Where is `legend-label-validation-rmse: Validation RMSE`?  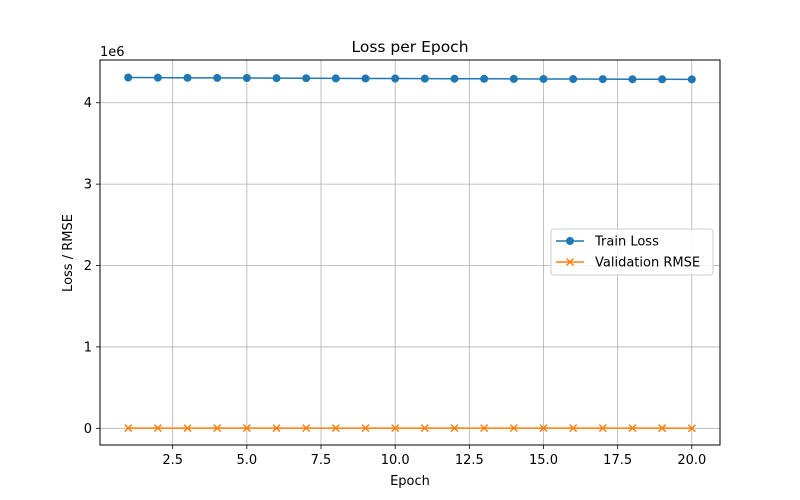 legend-label-validation-rmse: Validation RMSE is located at coordinates (647, 263).